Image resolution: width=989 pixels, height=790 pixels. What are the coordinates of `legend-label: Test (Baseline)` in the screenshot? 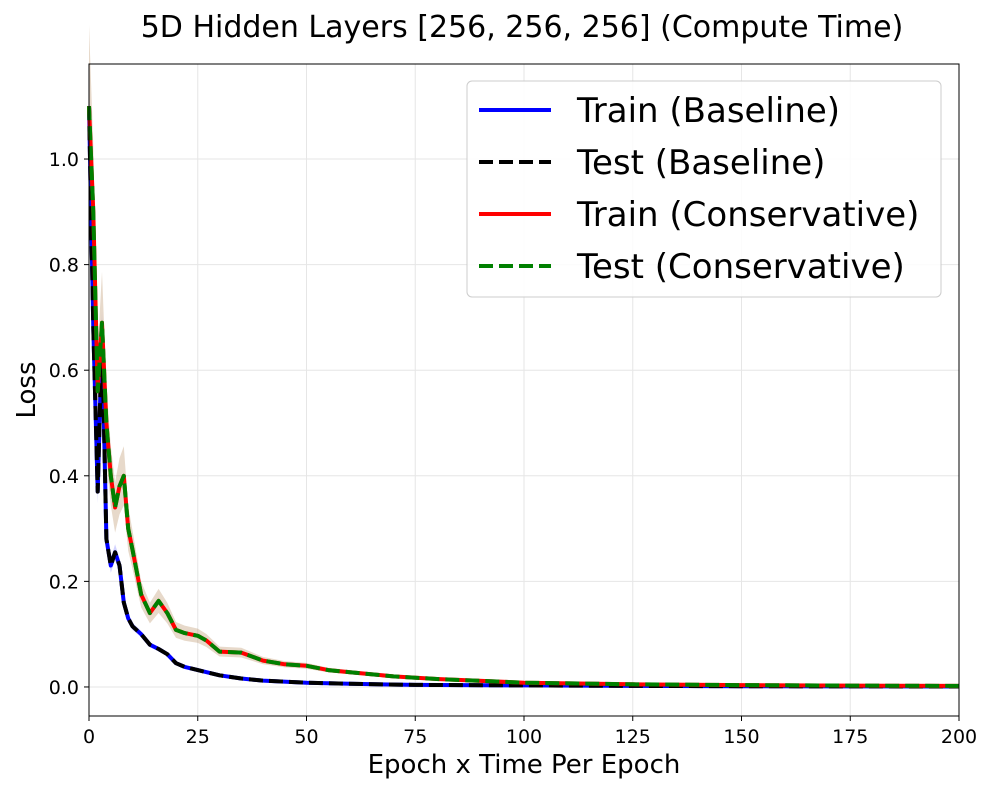 It's located at (700, 163).